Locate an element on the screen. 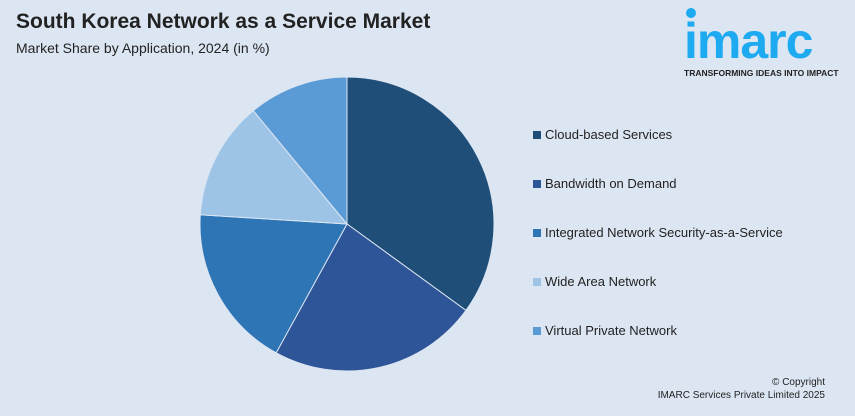 The width and height of the screenshot is (855, 416). logo-word: imarc is located at coordinates (748, 41).